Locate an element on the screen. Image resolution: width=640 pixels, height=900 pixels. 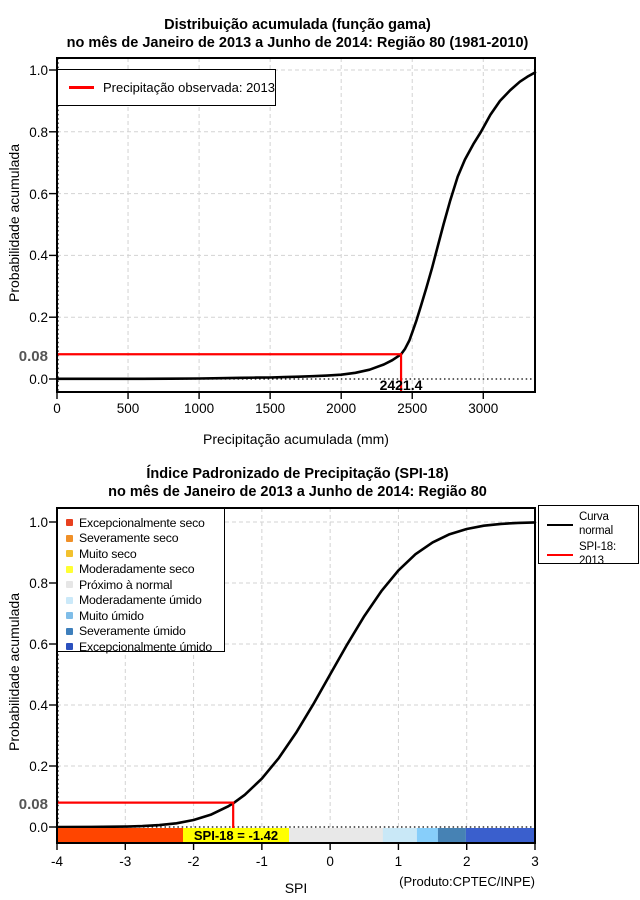
panel2-reference-y-label: 0.08 is located at coordinates (33, 804).